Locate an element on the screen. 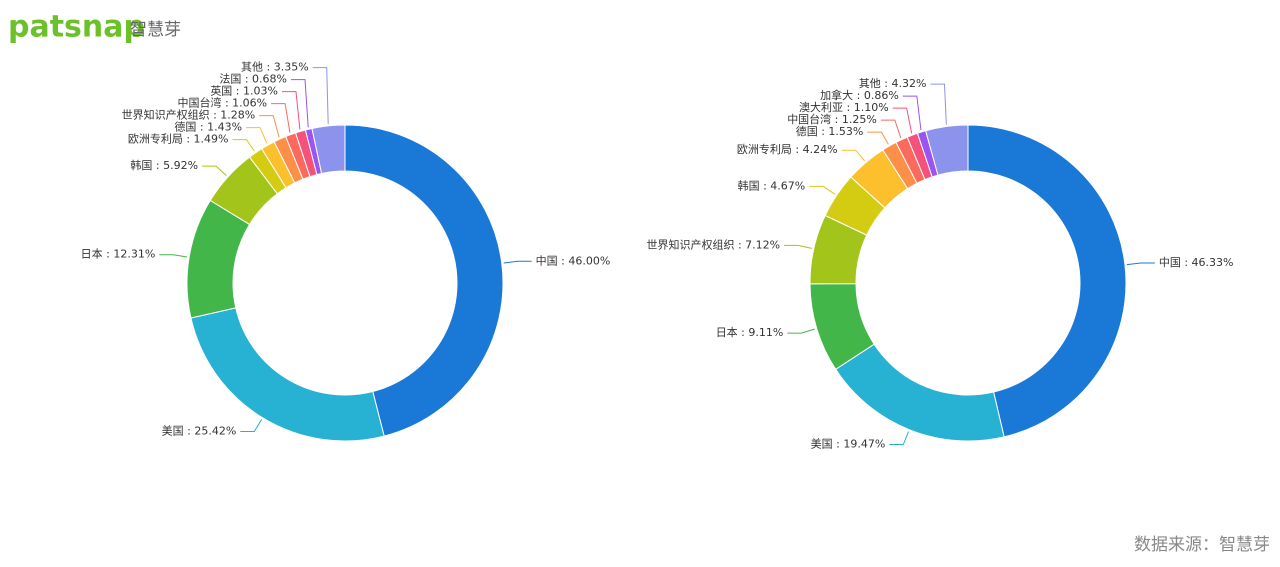  slice-label: 英国 : 1.03% is located at coordinates (244, 91).